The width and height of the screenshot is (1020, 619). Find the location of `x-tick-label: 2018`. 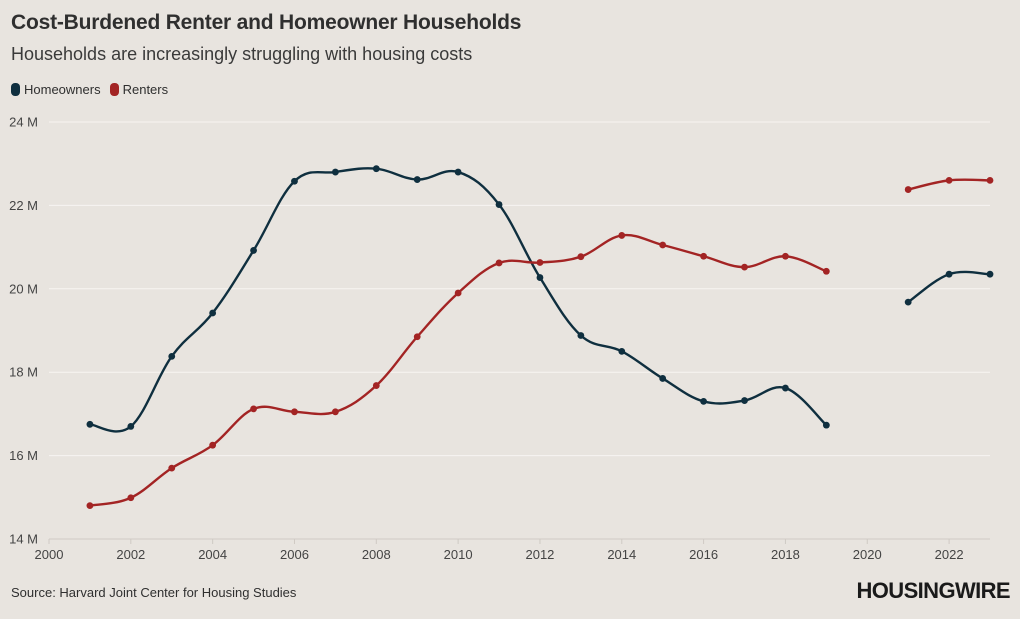

x-tick-label: 2018 is located at coordinates (785, 554).